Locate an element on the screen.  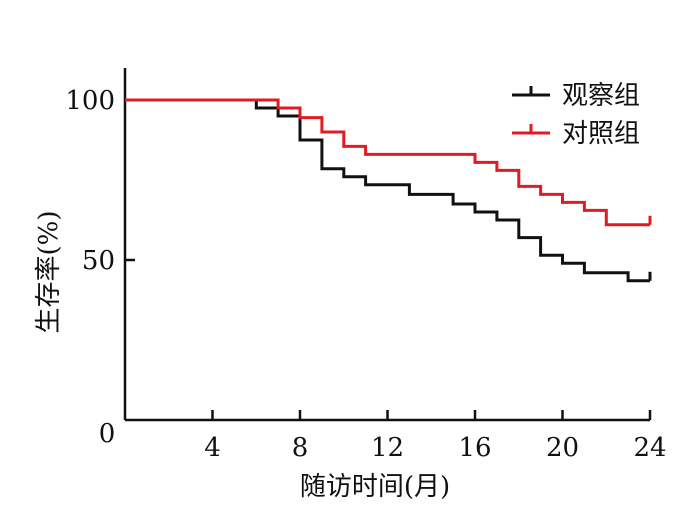
x-tick-label: 24 is located at coordinates (649, 448).